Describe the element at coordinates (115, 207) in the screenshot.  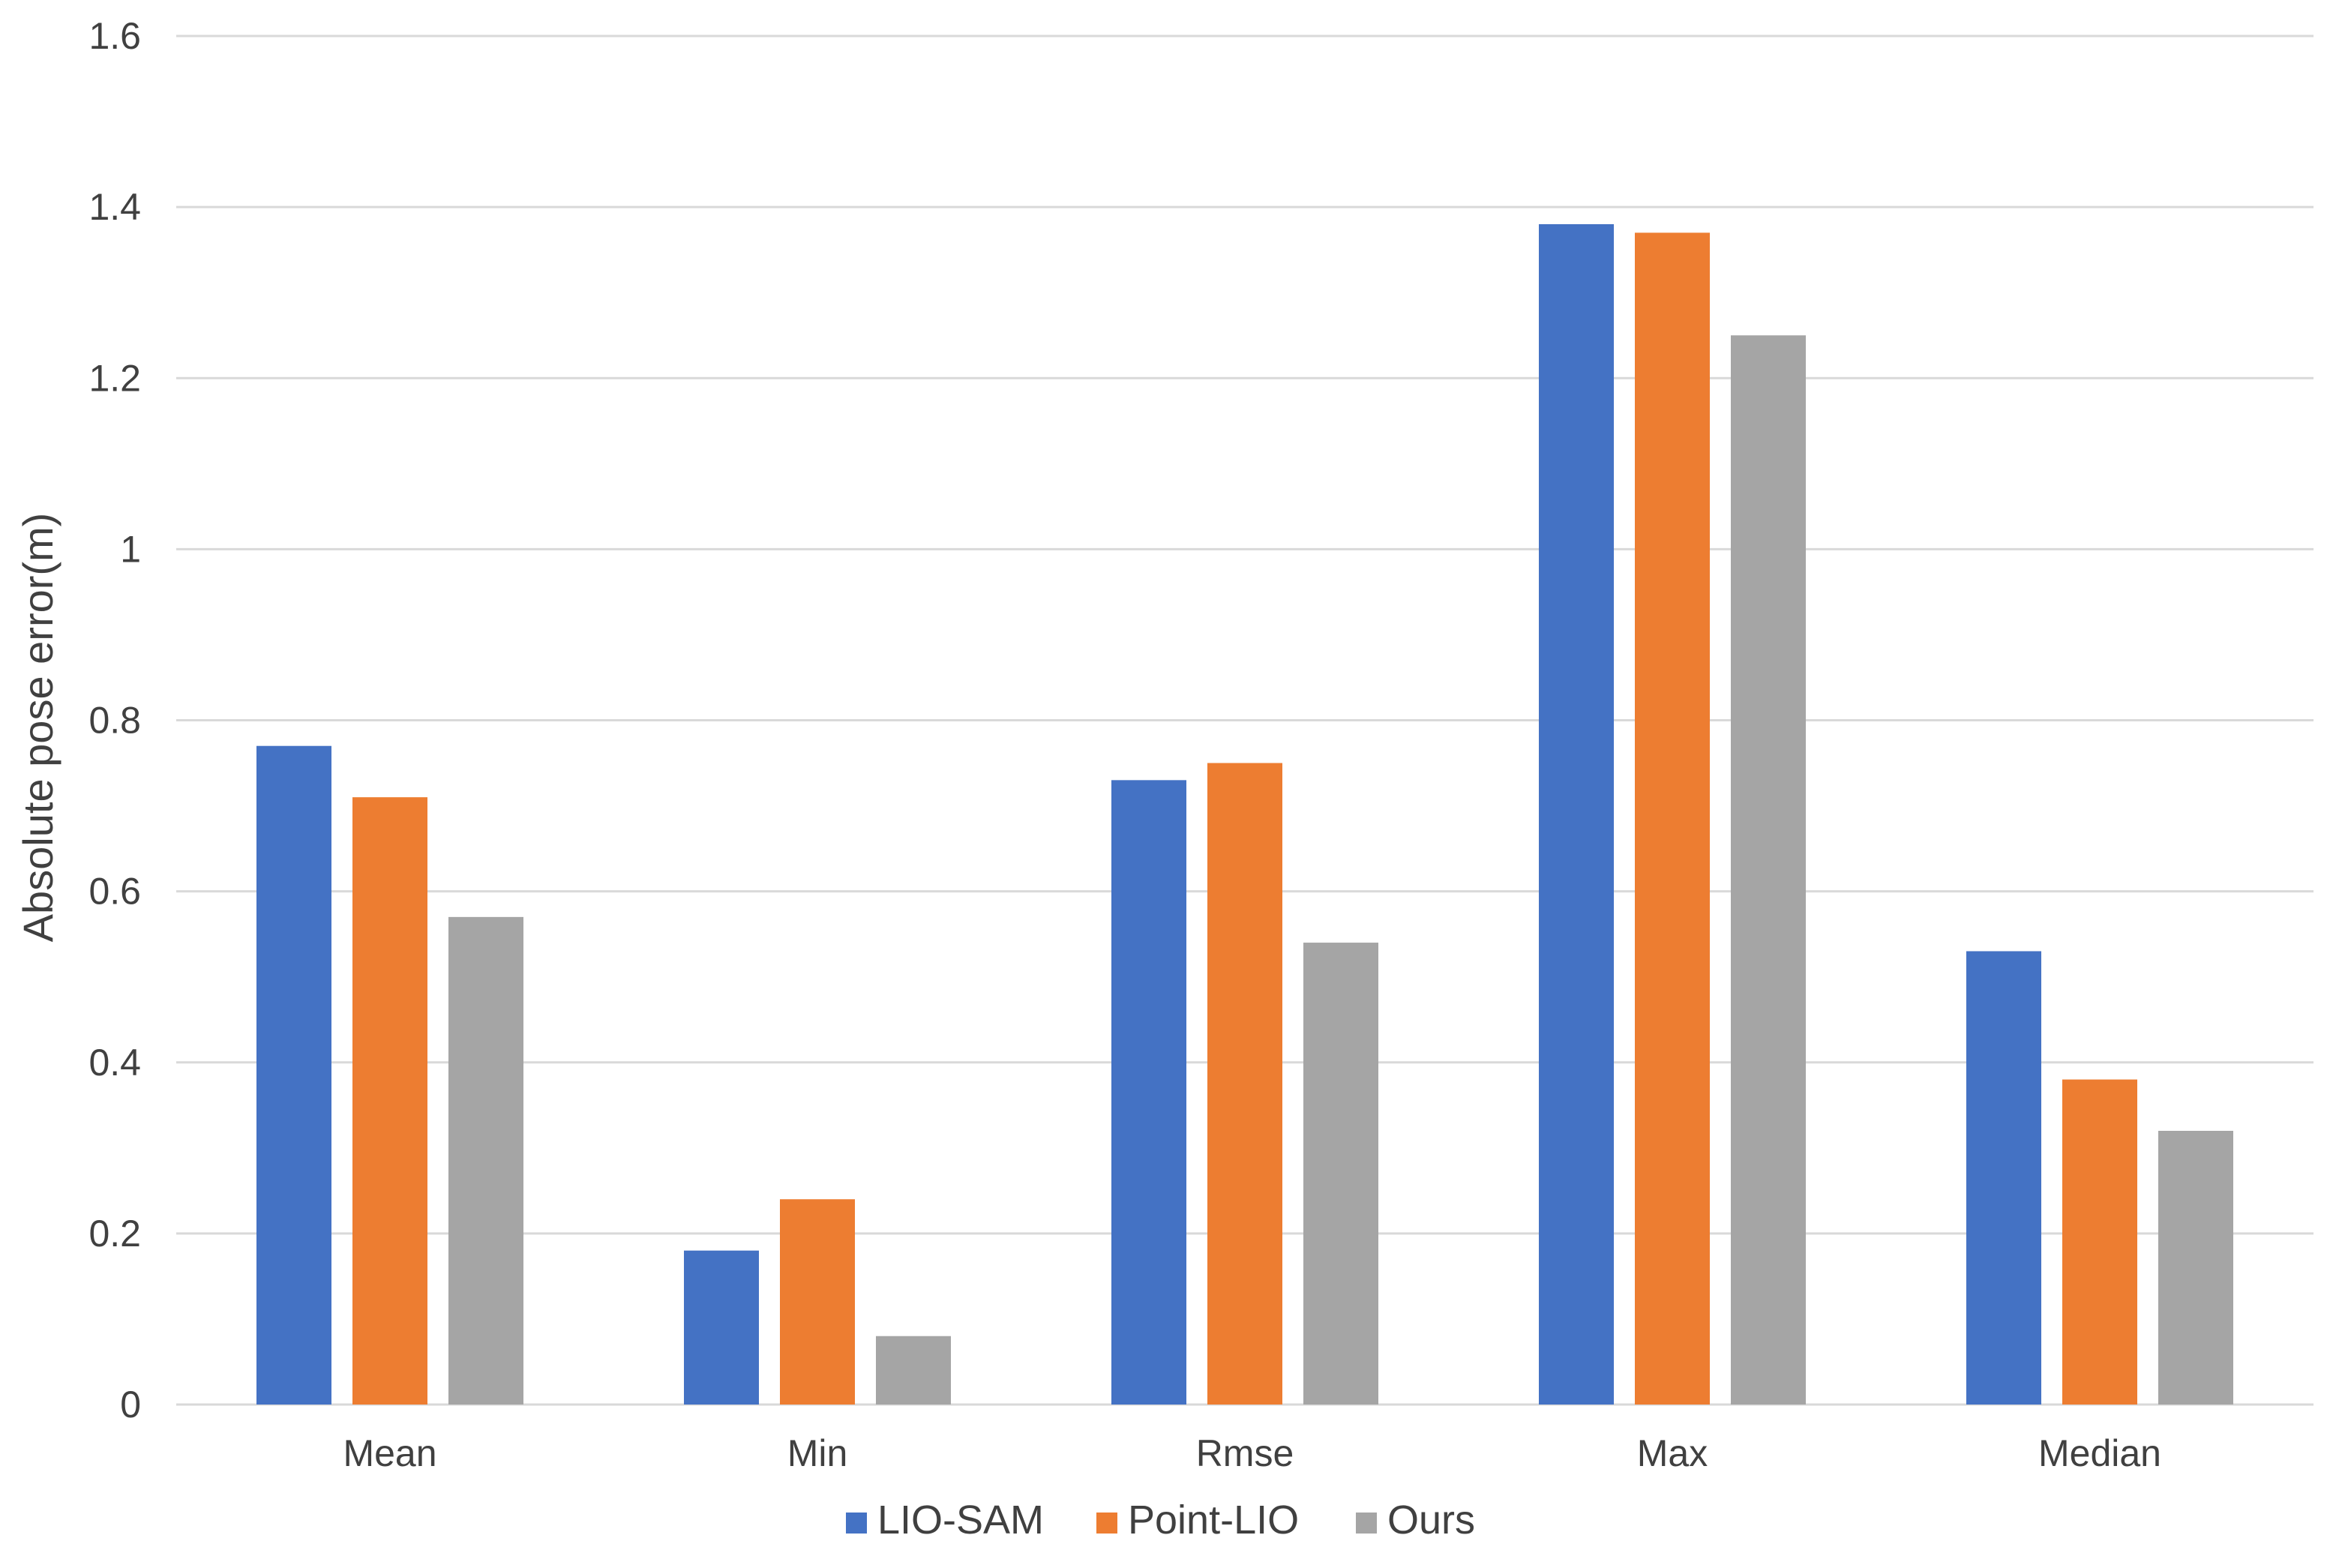
I see `y-tick-label: 1.4` at that location.